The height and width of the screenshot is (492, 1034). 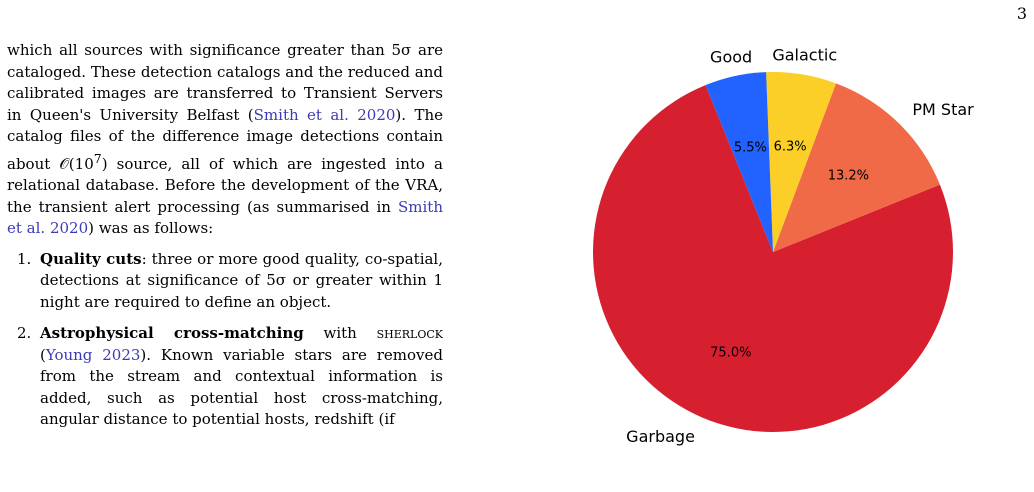 What do you see at coordinates (790, 146) in the screenshot?
I see `pie-percentage-label: 6.3%` at bounding box center [790, 146].